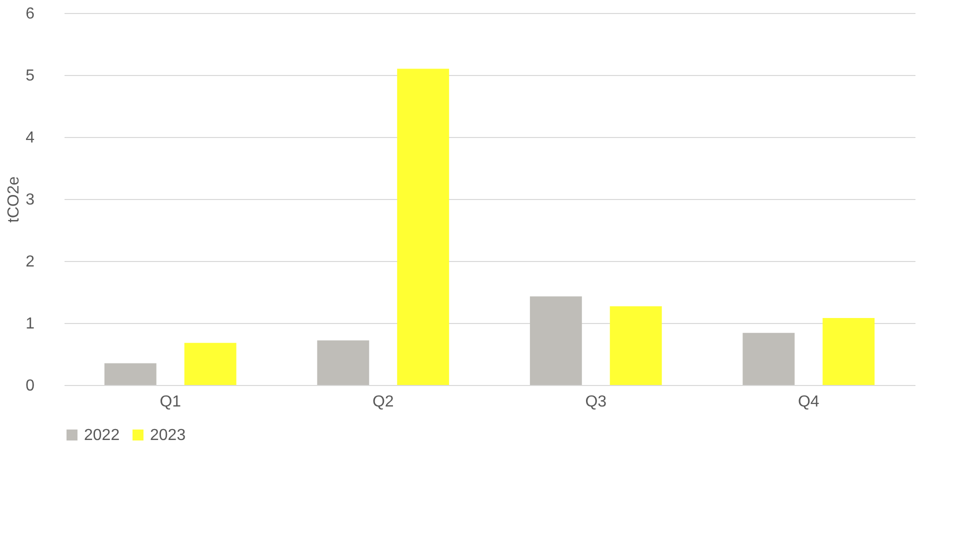  I want to click on y-tick-label: 6, so click(30, 14).